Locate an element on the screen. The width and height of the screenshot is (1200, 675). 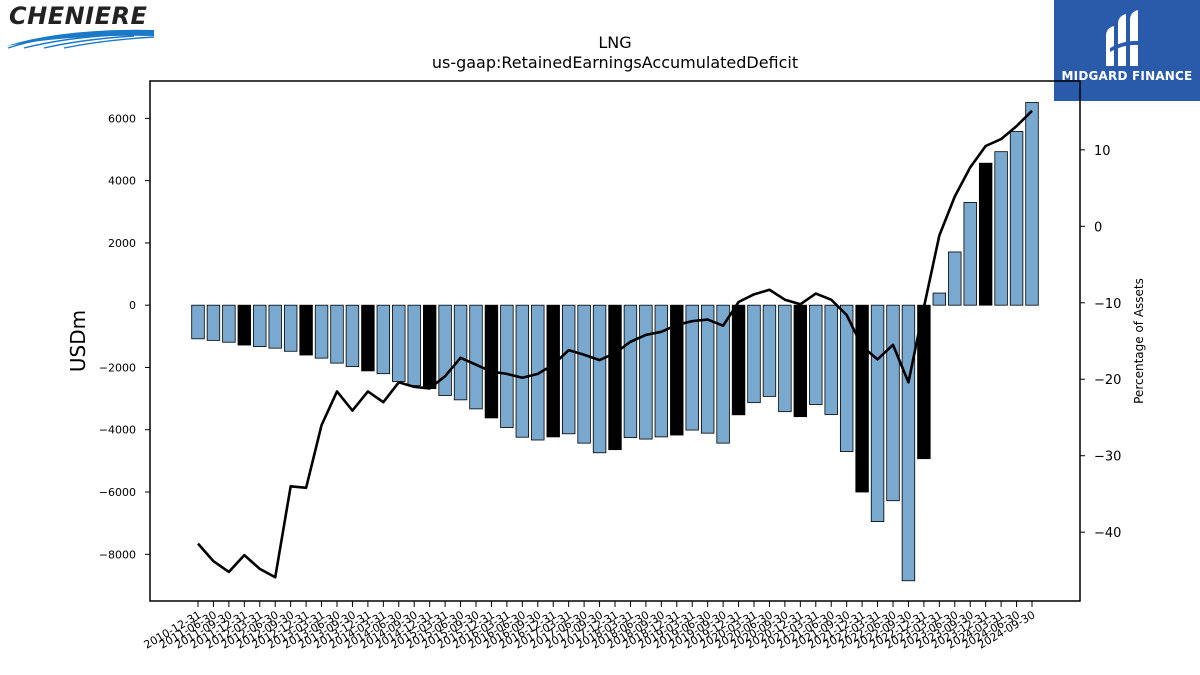
y-tick-label: 4000 is located at coordinates (122, 181).